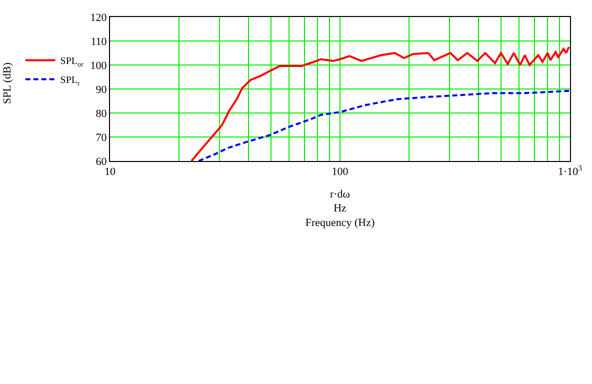 Image resolution: width=592 pixels, height=384 pixels. Describe the element at coordinates (99, 18) in the screenshot. I see `y-tick-label: 120` at that location.